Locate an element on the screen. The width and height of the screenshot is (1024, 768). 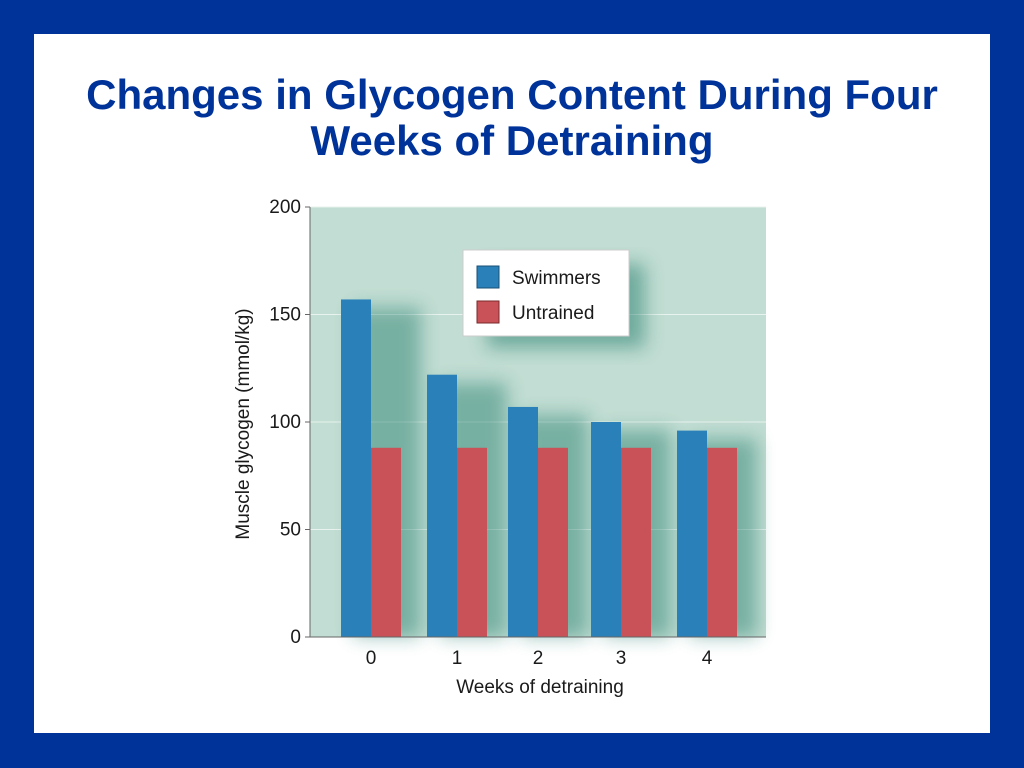
x-tick-label: 1 is located at coordinates (457, 658).